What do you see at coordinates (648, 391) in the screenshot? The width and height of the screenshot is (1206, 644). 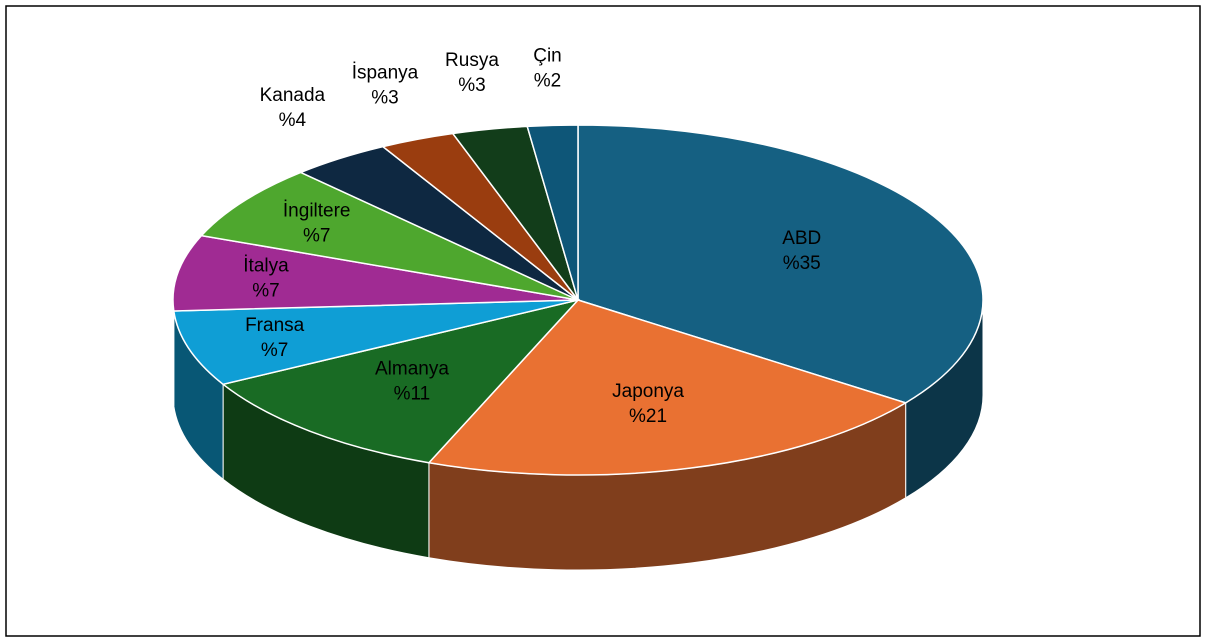 I see `slice-category: Japonya` at bounding box center [648, 391].